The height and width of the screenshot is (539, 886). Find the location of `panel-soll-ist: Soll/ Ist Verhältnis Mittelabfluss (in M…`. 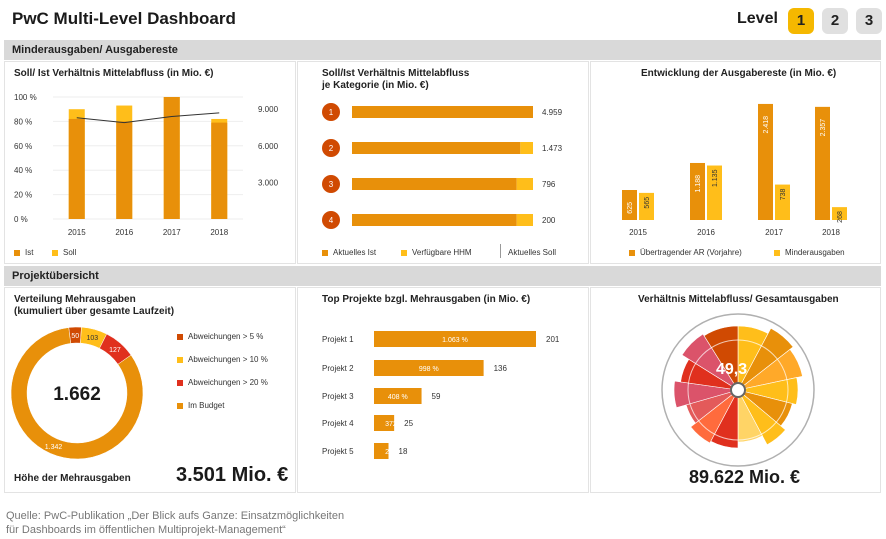

panel-soll-ist: Soll/ Ist Verhältnis Mittelabfluss (in M… is located at coordinates (150, 162).